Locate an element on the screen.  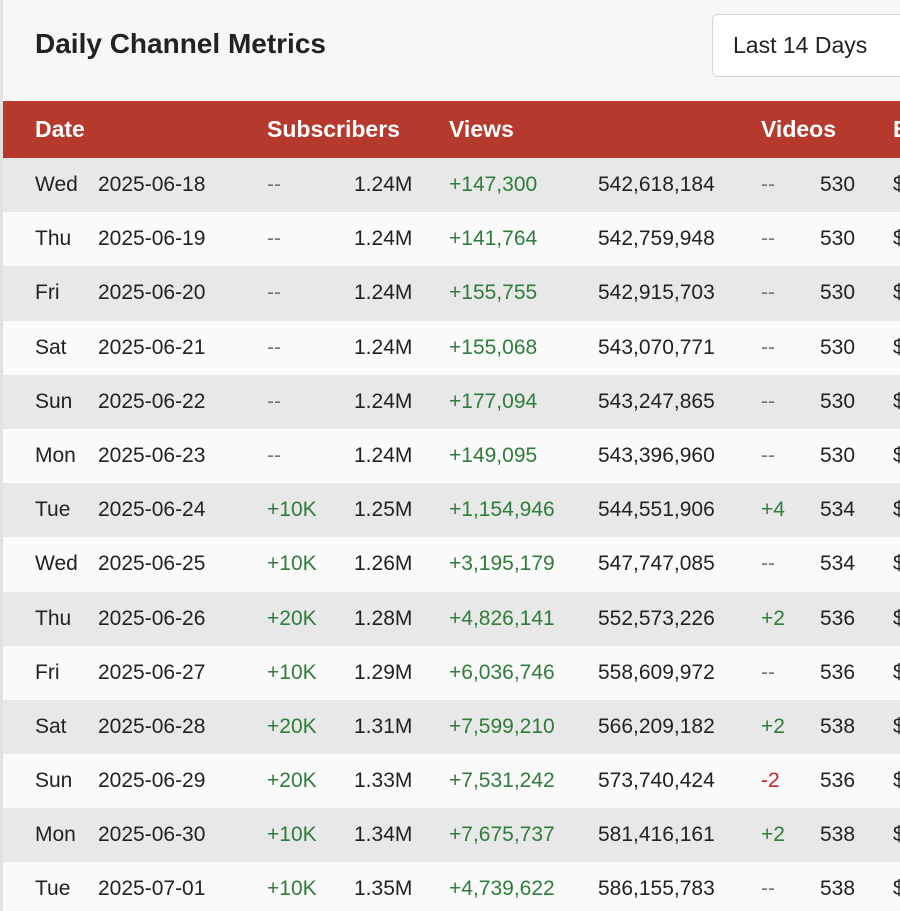
subscriber-total-cell: 1.31M is located at coordinates (383, 726).